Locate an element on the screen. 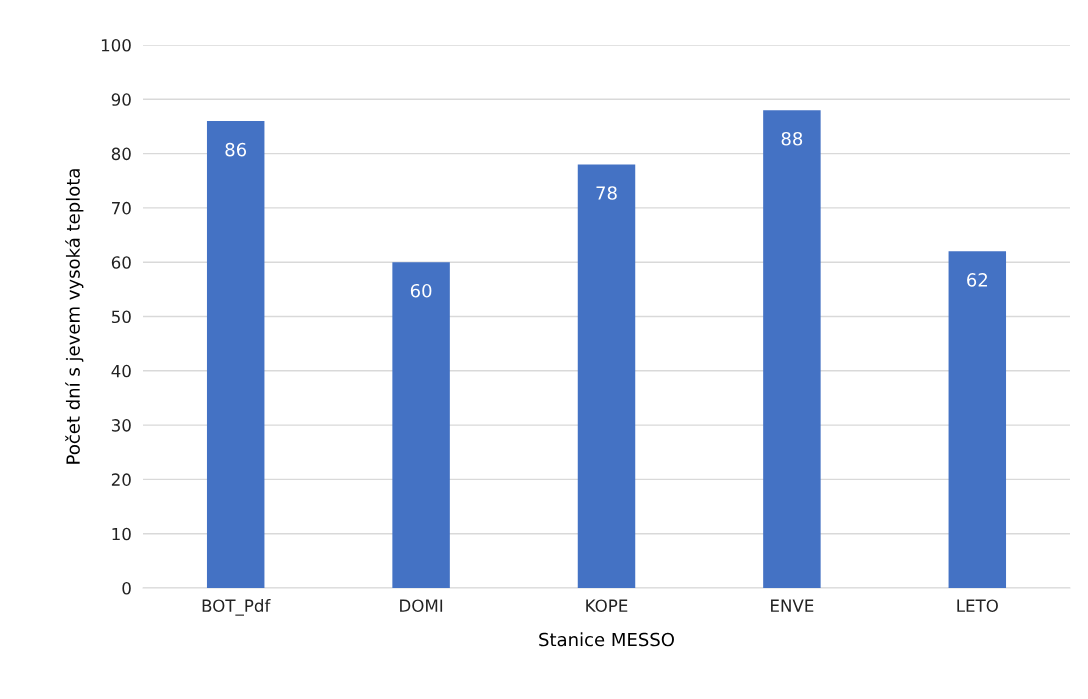  x-tick-label: LETO is located at coordinates (977, 606).